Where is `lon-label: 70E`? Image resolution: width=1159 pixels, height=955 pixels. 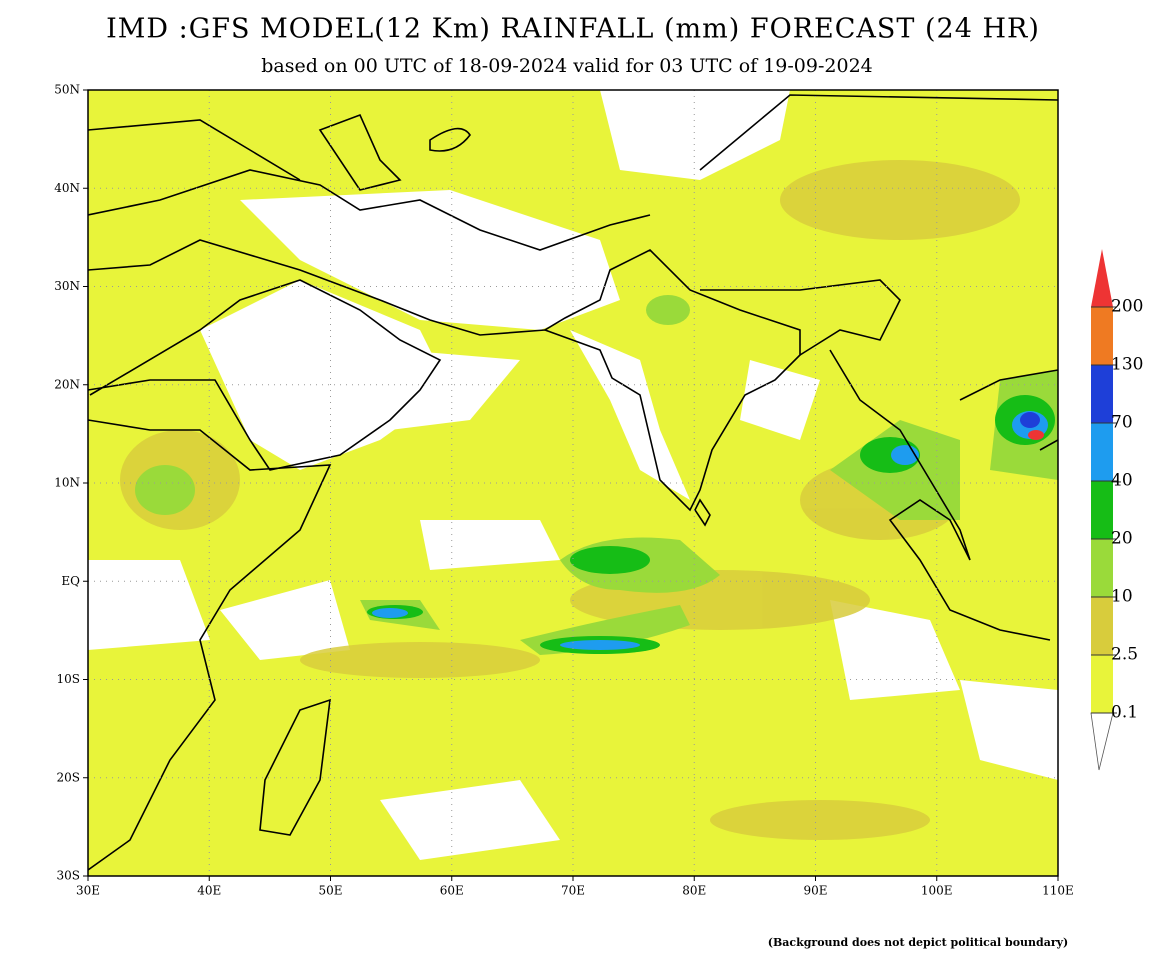 lon-label: 70E is located at coordinates (573, 891).